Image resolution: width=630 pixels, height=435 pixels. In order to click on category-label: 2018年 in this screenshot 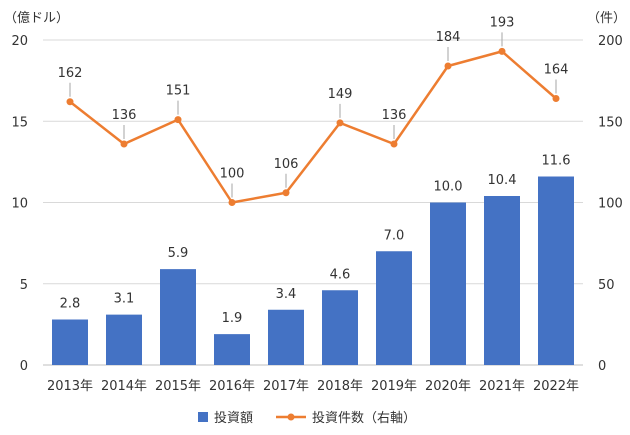, I will do `click(340, 386)`.